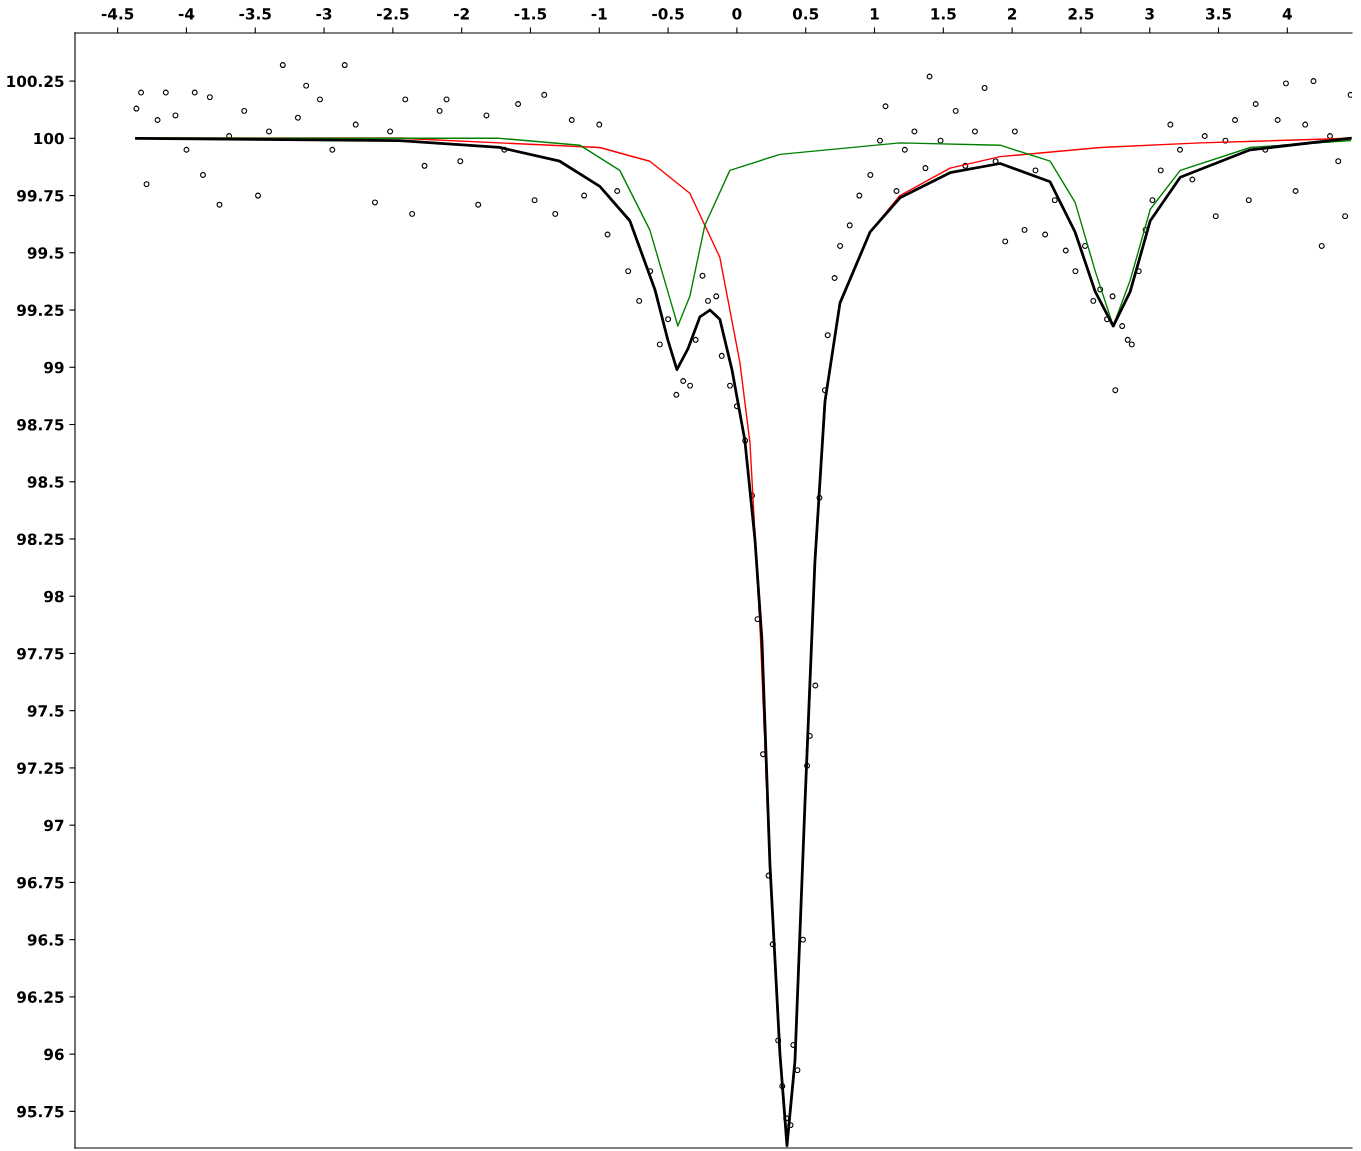 This screenshot has width=1361, height=1151. What do you see at coordinates (943, 14) in the screenshot?
I see `x-tick-label: 1.5` at bounding box center [943, 14].